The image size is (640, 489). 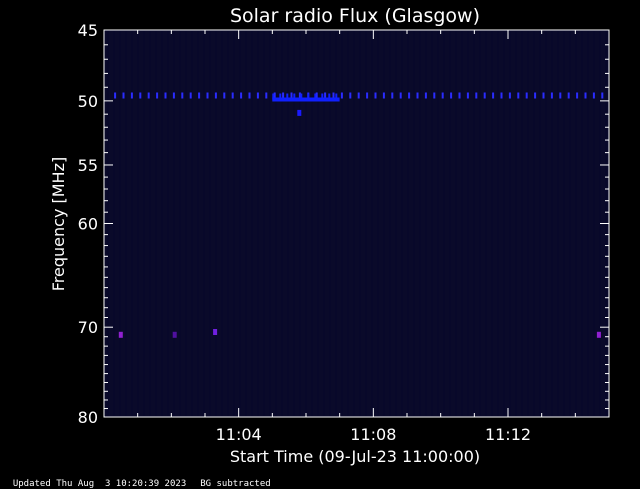 What do you see at coordinates (508, 434) in the screenshot?
I see `x-tick-label: 11:12` at bounding box center [508, 434].